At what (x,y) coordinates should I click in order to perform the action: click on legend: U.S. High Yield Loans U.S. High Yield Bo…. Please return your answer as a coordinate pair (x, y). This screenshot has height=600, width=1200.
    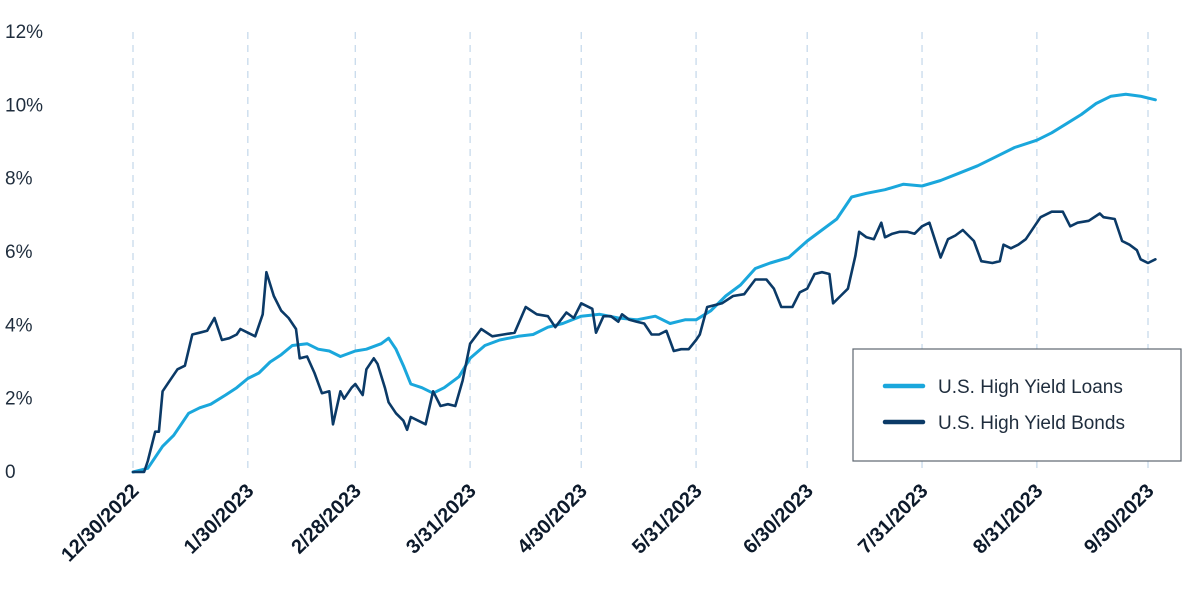
    Looking at the image, I should click on (1017, 405).